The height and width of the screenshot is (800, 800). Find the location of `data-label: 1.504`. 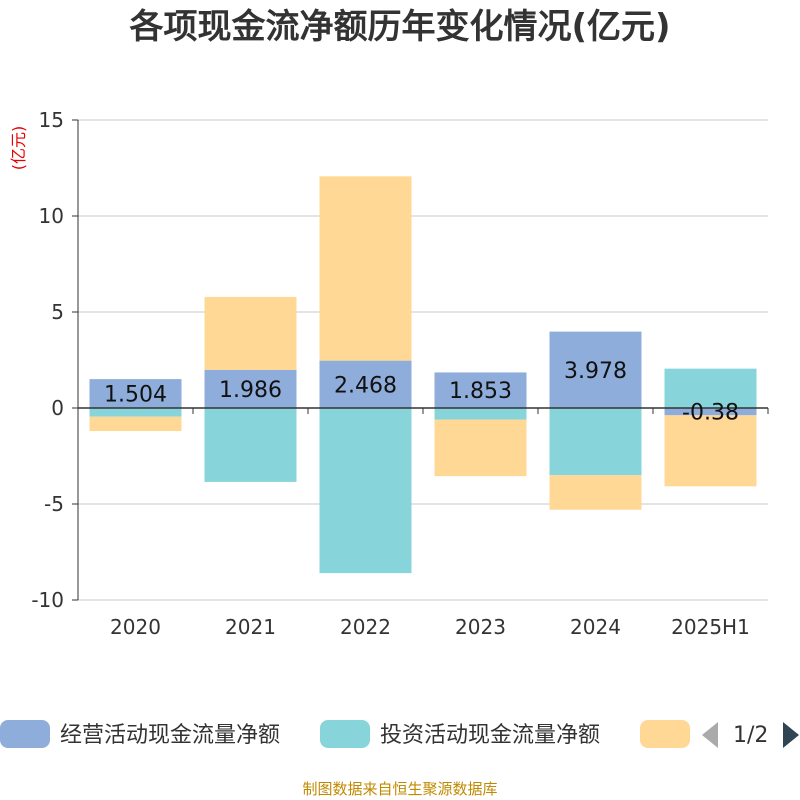

data-label: 1.504 is located at coordinates (135, 395).